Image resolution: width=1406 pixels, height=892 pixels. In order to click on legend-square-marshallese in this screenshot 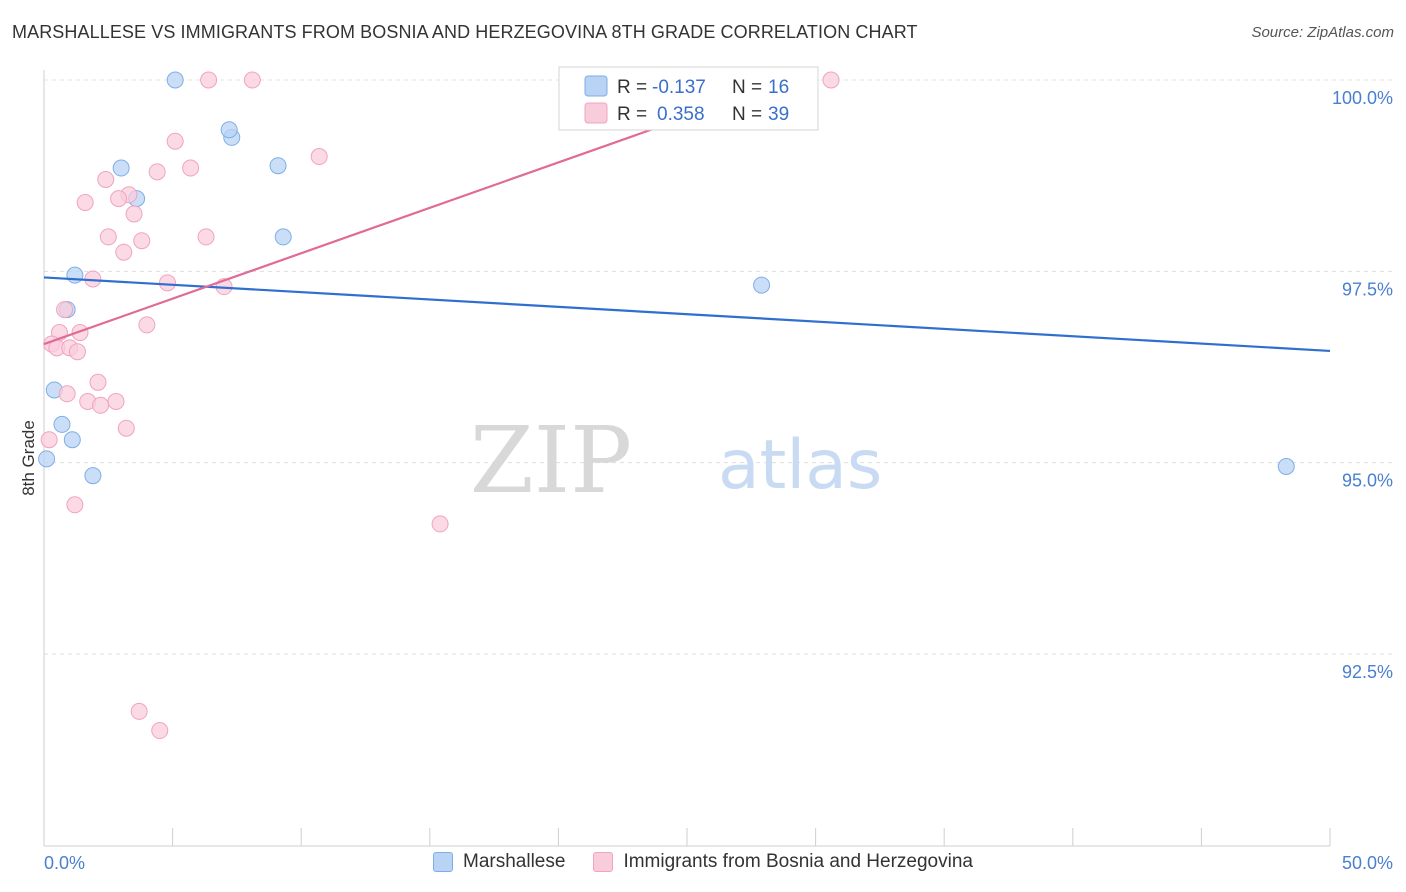, I will do `click(443, 862)`.